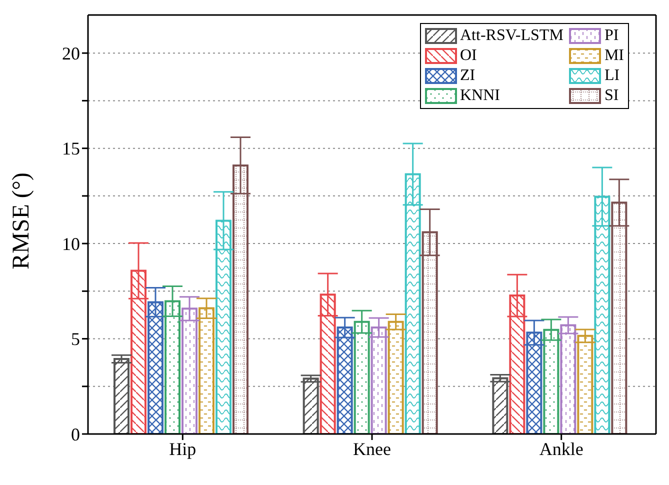 The image size is (669, 485). What do you see at coordinates (71, 244) in the screenshot?
I see `y-tick-label: 10` at bounding box center [71, 244].